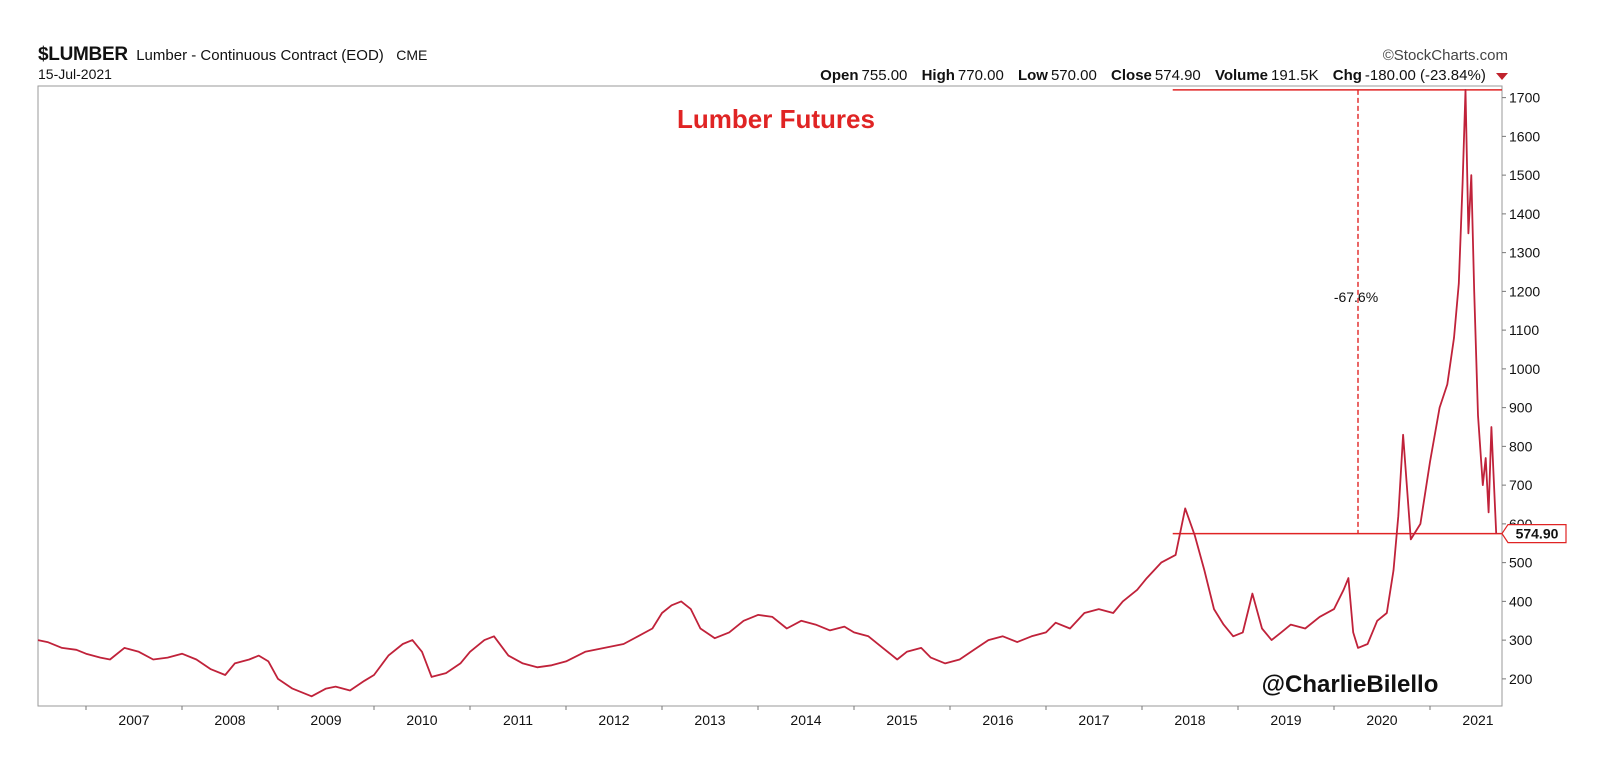 Image resolution: width=1604 pixels, height=778 pixels. What do you see at coordinates (1189, 720) in the screenshot?
I see `x-tick-label: 2018` at bounding box center [1189, 720].